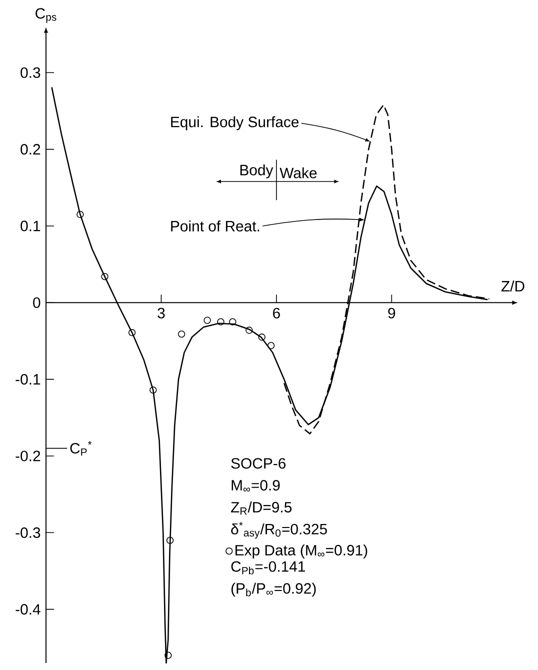 Image resolution: width=538 pixels, height=670 pixels. What do you see at coordinates (512, 286) in the screenshot?
I see `x-axis-title: Z/D` at bounding box center [512, 286].